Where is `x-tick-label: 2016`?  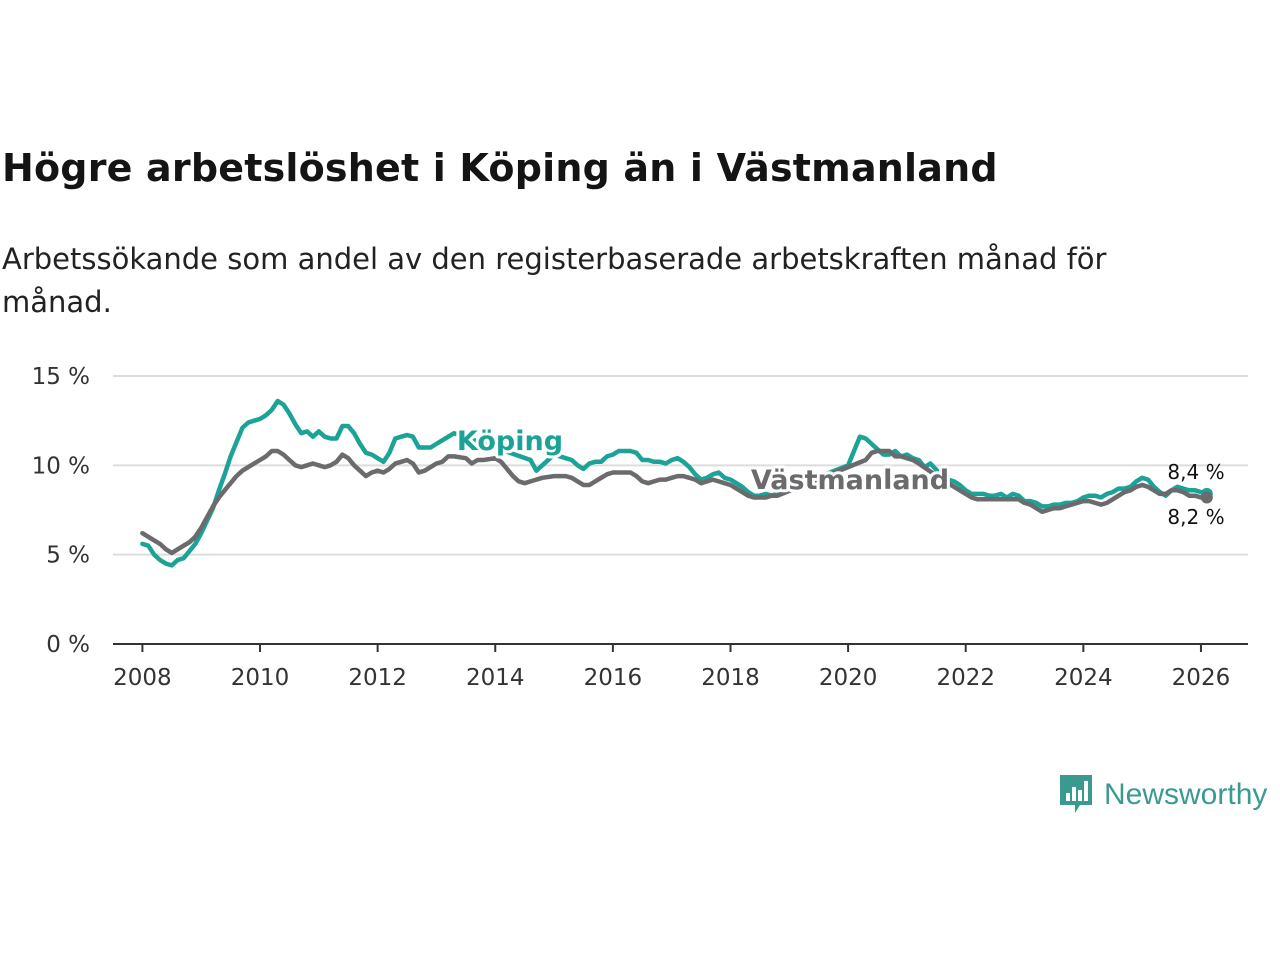
x-tick-label: 2016 is located at coordinates (613, 678).